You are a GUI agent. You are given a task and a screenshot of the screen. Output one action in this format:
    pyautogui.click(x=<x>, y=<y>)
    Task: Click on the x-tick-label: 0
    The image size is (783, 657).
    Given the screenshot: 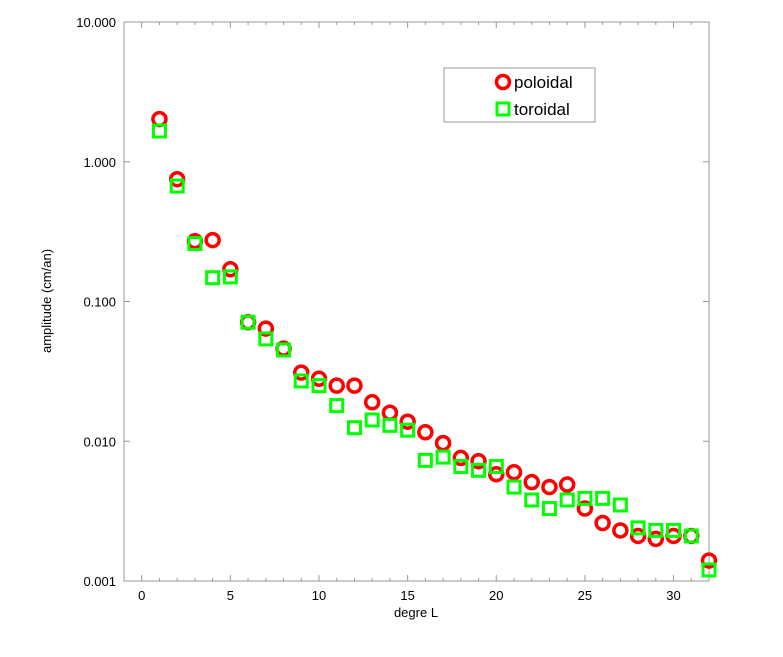 What is the action you would take?
    pyautogui.click(x=141, y=595)
    